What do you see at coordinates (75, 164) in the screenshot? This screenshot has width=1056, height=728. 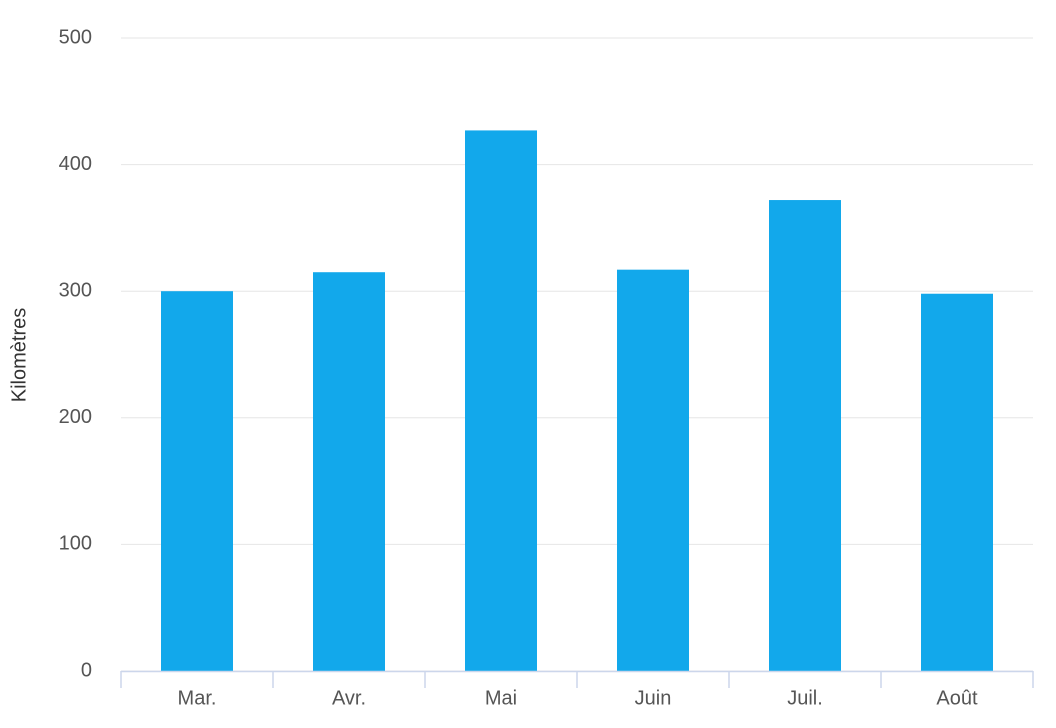 I see `y-tick-label: 400` at bounding box center [75, 164].